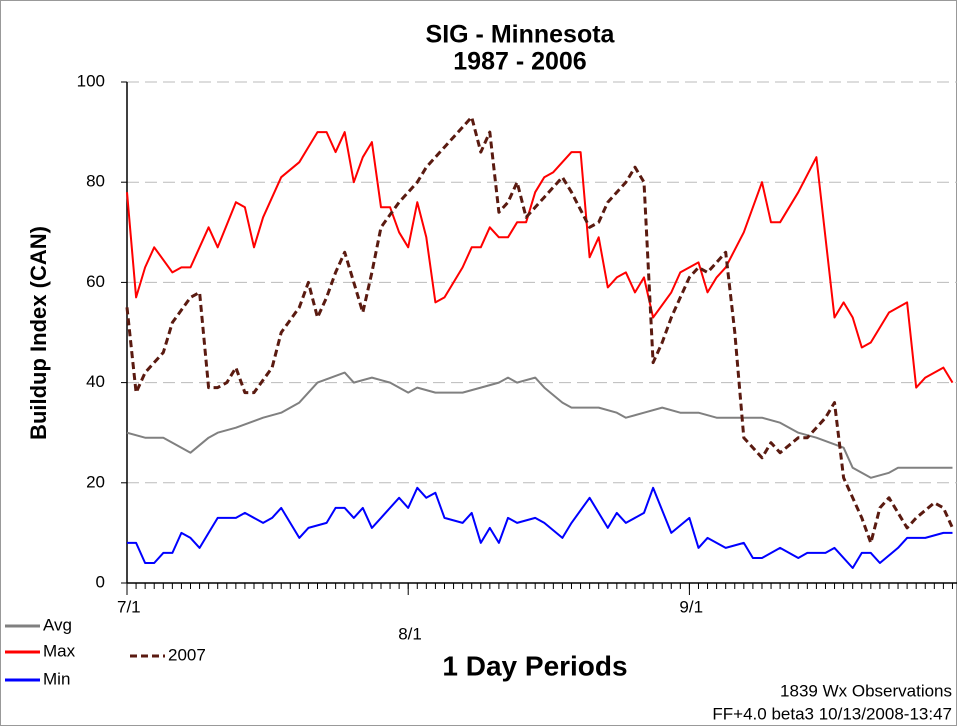 Image resolution: width=957 pixels, height=726 pixels. What do you see at coordinates (91, 80) in the screenshot?
I see `y-tick-label: 100` at bounding box center [91, 80].